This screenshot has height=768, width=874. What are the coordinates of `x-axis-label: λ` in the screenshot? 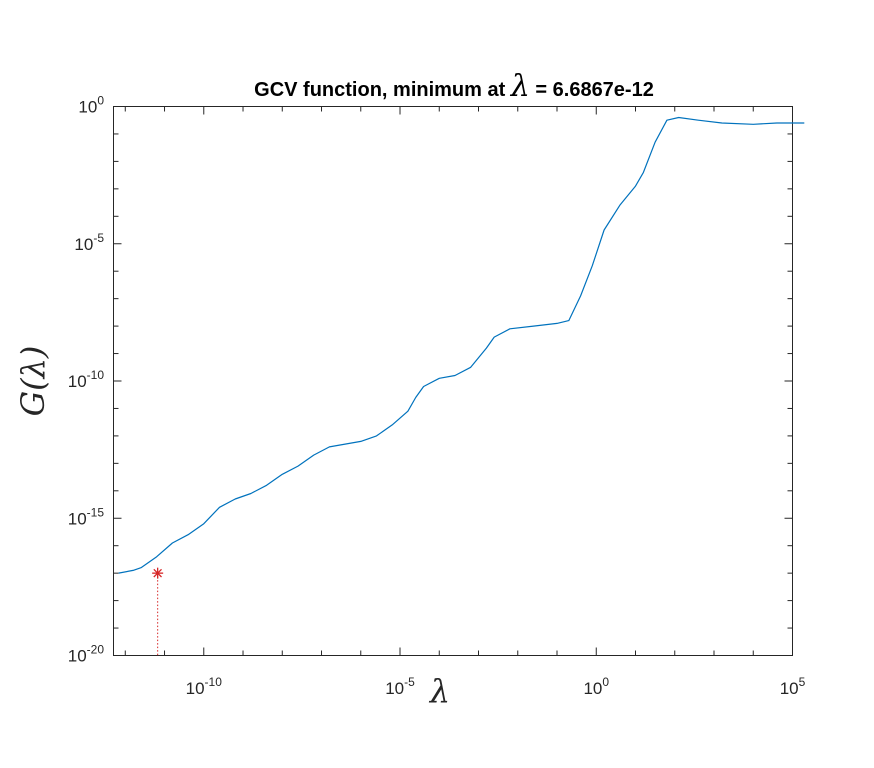 It's located at (439, 691).